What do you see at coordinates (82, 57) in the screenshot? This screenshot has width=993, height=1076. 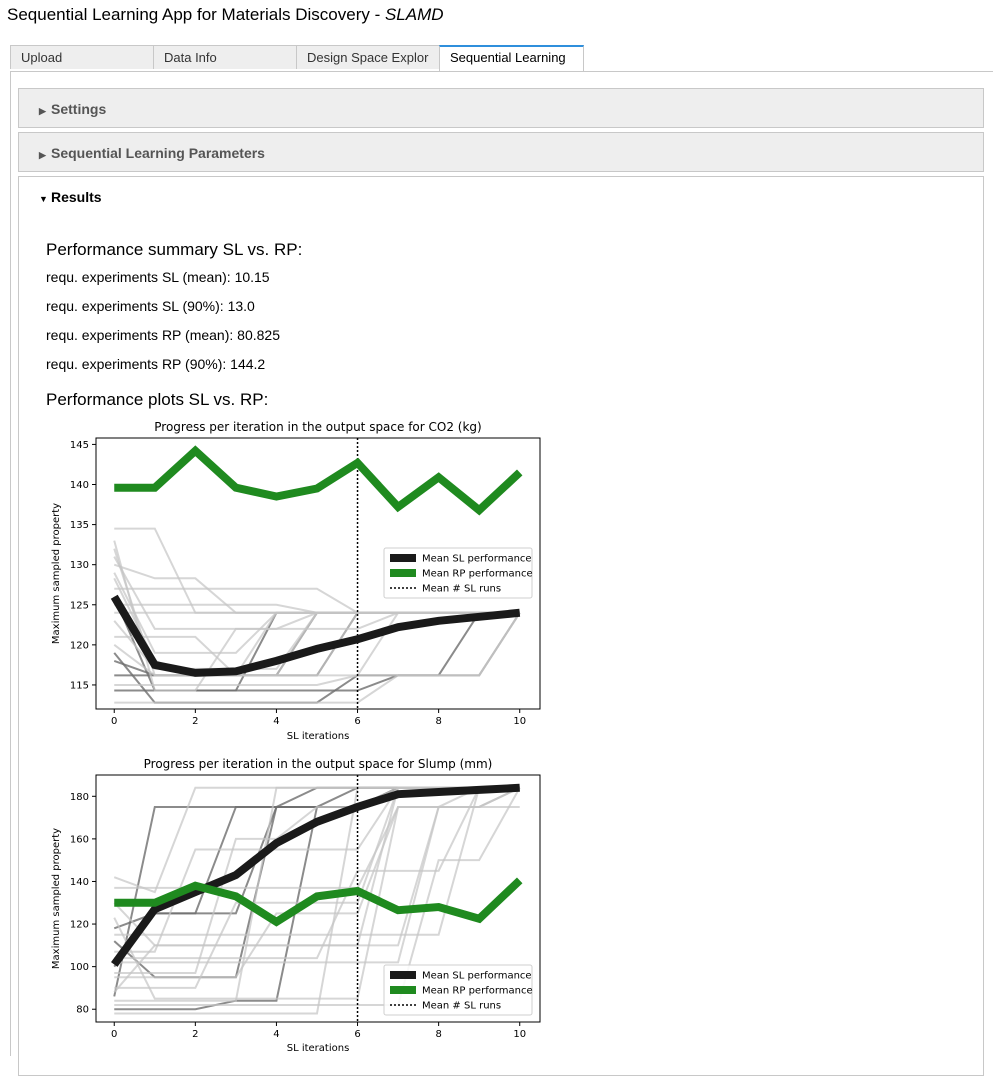 I see `tab-upload: Upload` at bounding box center [82, 57].